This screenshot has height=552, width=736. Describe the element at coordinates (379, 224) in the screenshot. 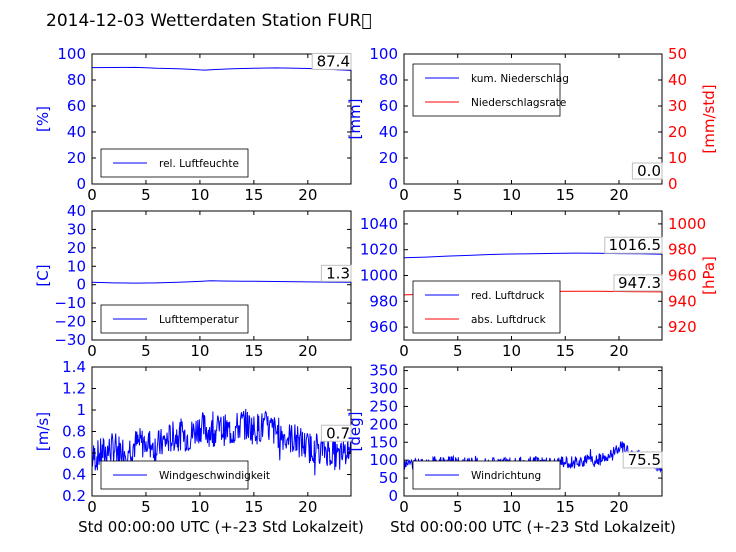

I see `y-tick-label: 1040` at that location.